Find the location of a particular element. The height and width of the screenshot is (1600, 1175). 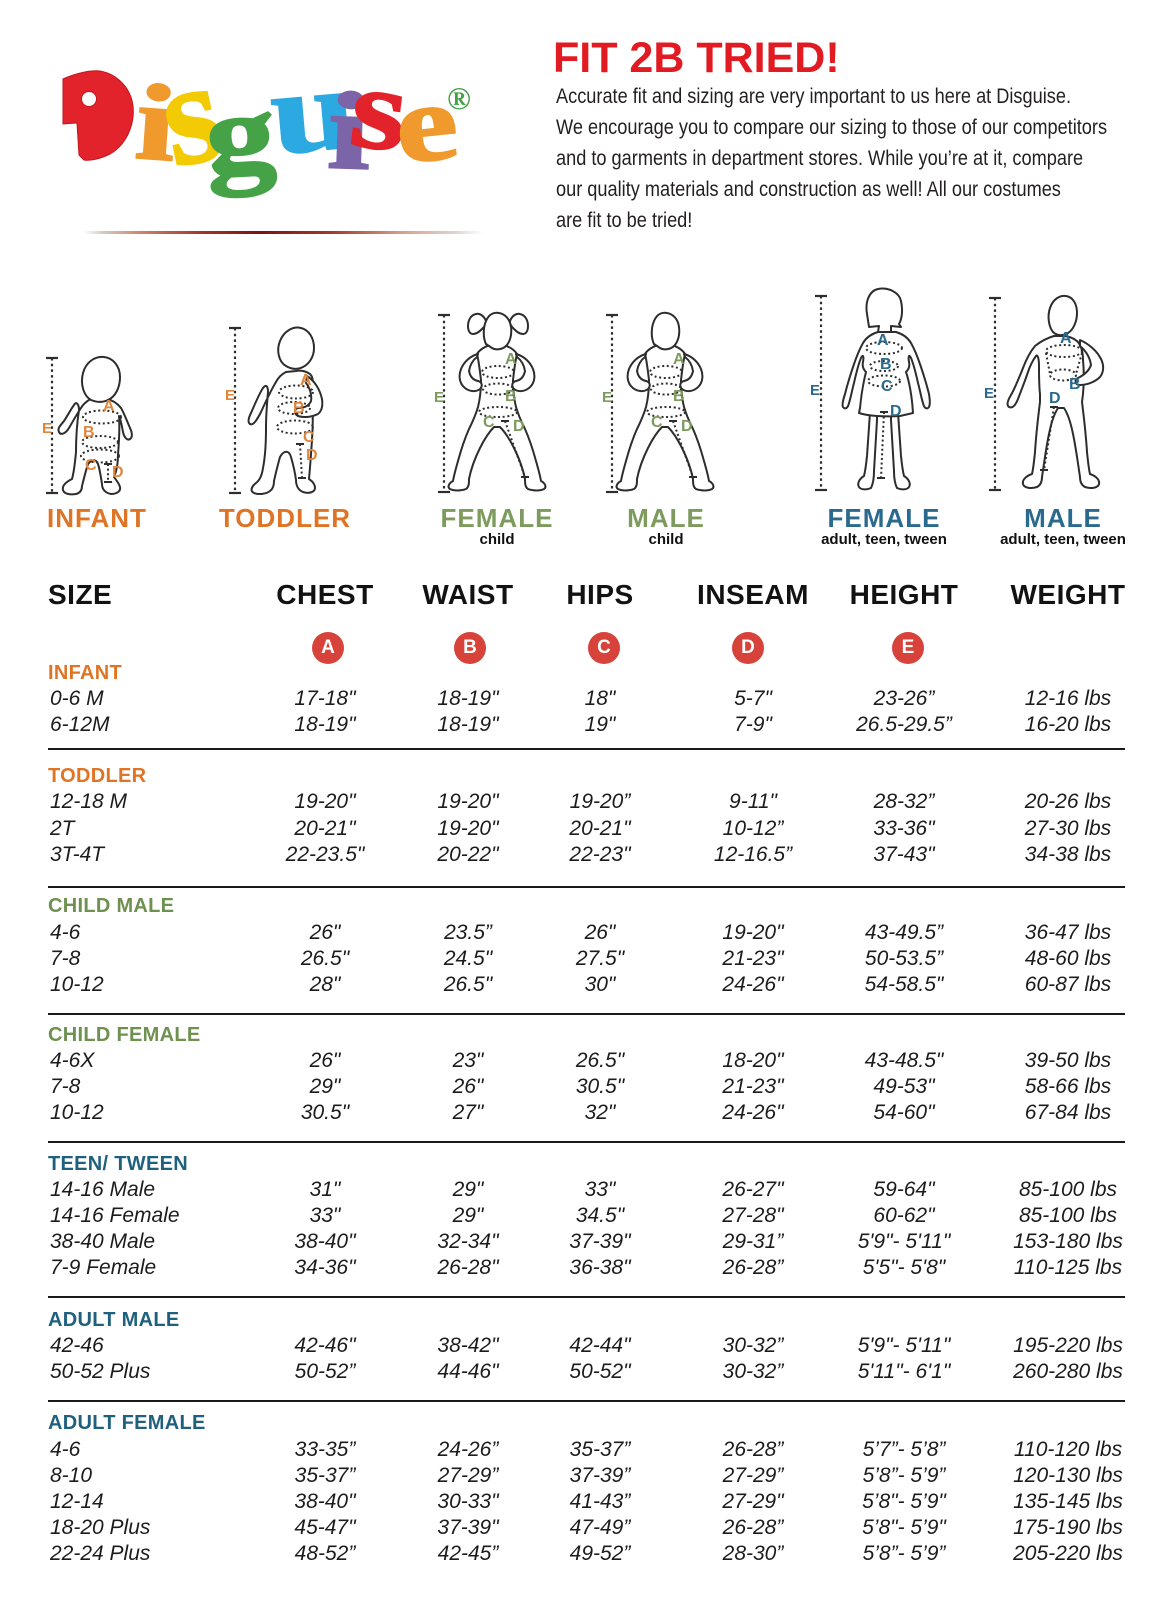

svg-text: INFANT is located at coordinates (97, 518).